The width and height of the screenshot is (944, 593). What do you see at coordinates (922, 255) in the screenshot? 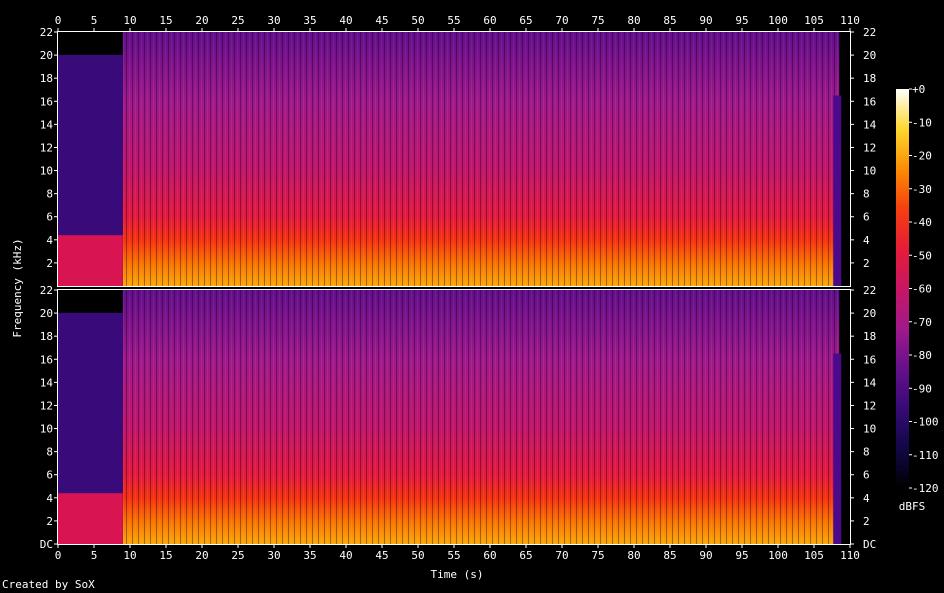
I see `colorbar-tick-label: -50` at bounding box center [922, 255].